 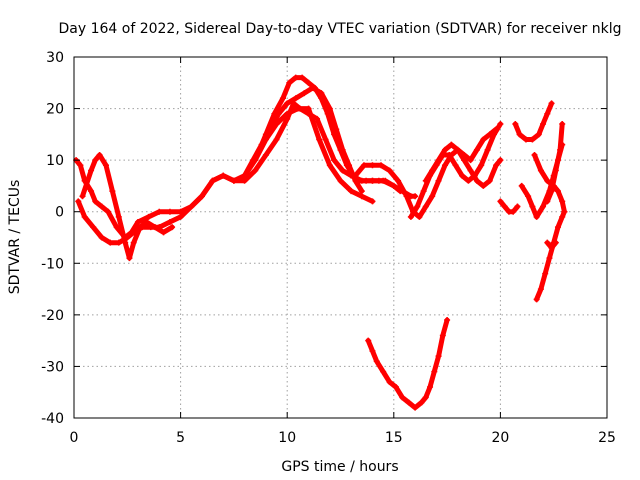 I want to click on y-tick-label: -30, so click(x=52, y=367).